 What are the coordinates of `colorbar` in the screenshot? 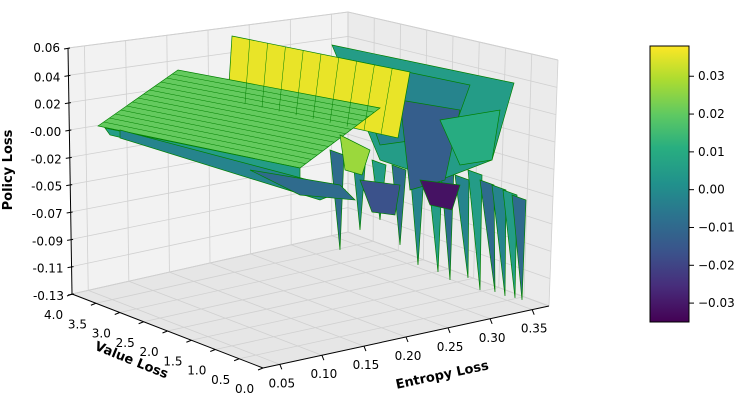 It's located at (669, 184).